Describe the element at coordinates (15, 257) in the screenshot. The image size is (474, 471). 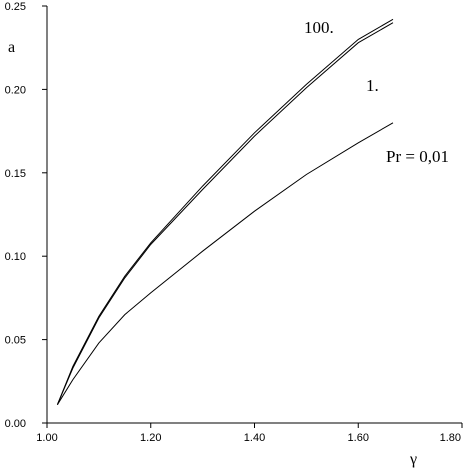
I see `y-tick-label: 0.10` at that location.